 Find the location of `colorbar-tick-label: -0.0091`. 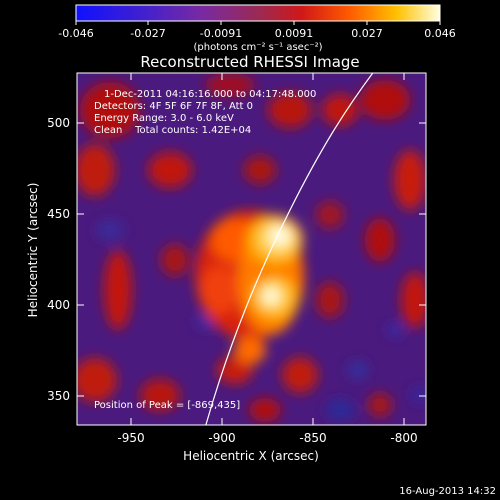

colorbar-tick-label: -0.0091 is located at coordinates (221, 33).